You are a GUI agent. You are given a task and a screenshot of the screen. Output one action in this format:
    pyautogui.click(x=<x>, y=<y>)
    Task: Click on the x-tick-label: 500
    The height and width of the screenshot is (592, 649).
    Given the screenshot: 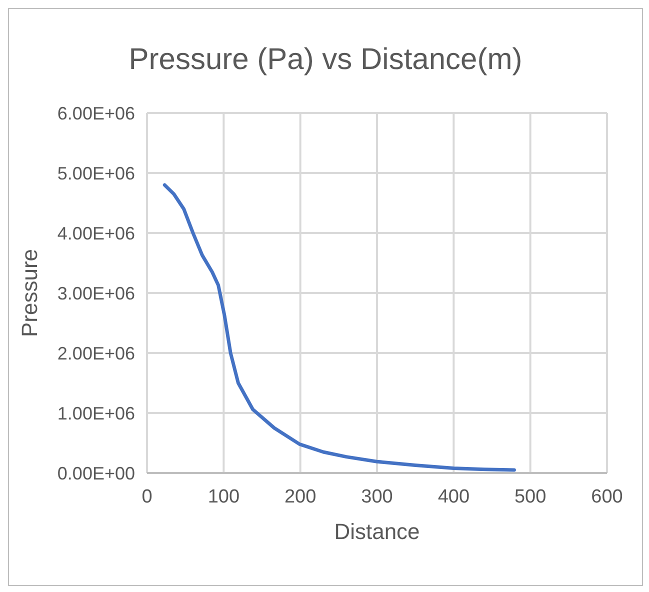 What is the action you would take?
    pyautogui.click(x=530, y=497)
    